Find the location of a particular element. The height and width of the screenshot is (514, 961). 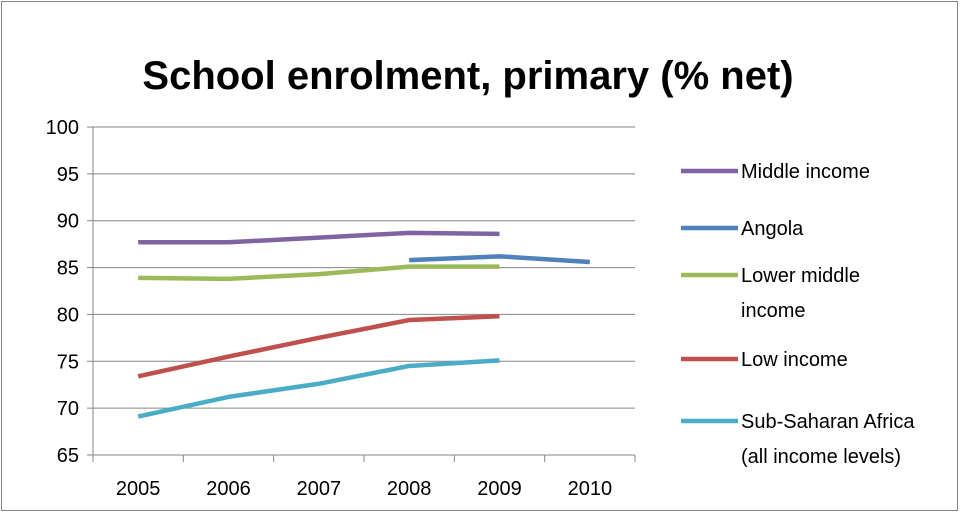

legend-label: Angola is located at coordinates (772, 229).